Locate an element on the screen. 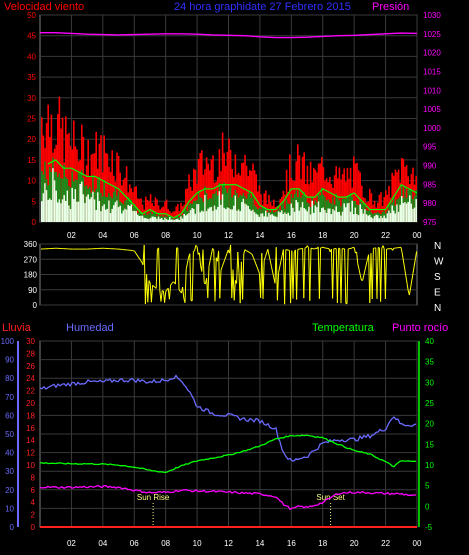 The width and height of the screenshot is (469, 555). rain-y-tick: 20 is located at coordinates (30, 403).